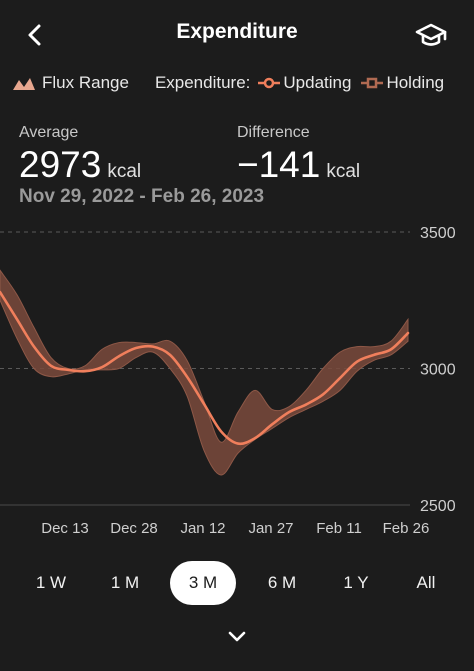 The width and height of the screenshot is (474, 671). I want to click on x-tick-label: Jan 12, so click(202, 528).